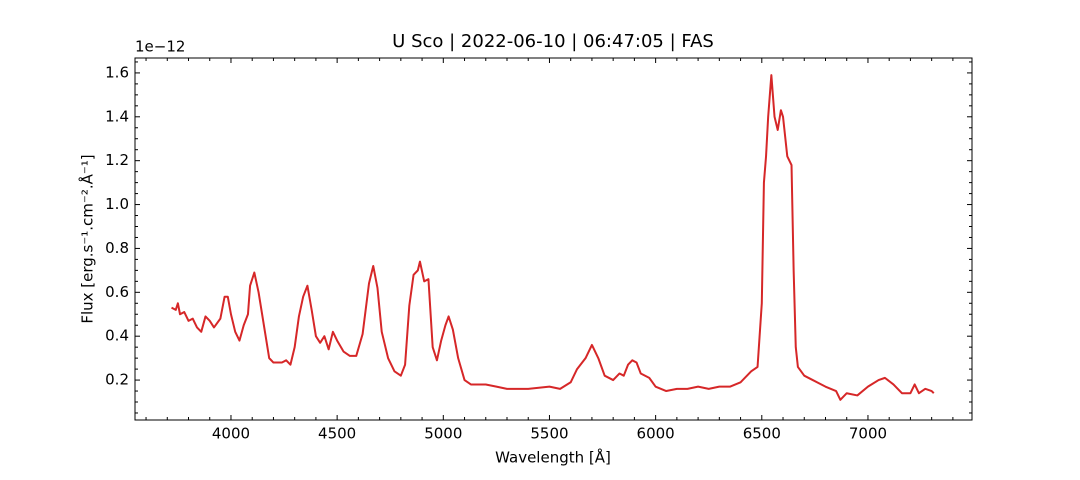  What do you see at coordinates (231, 434) in the screenshot?
I see `x-tick-label: 4000` at bounding box center [231, 434].